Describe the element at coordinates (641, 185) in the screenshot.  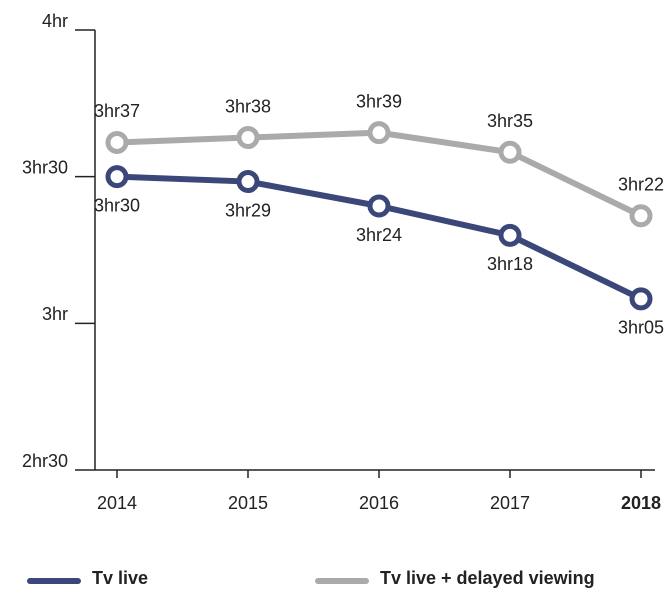
I see `data-label: 3hr22` at that location.